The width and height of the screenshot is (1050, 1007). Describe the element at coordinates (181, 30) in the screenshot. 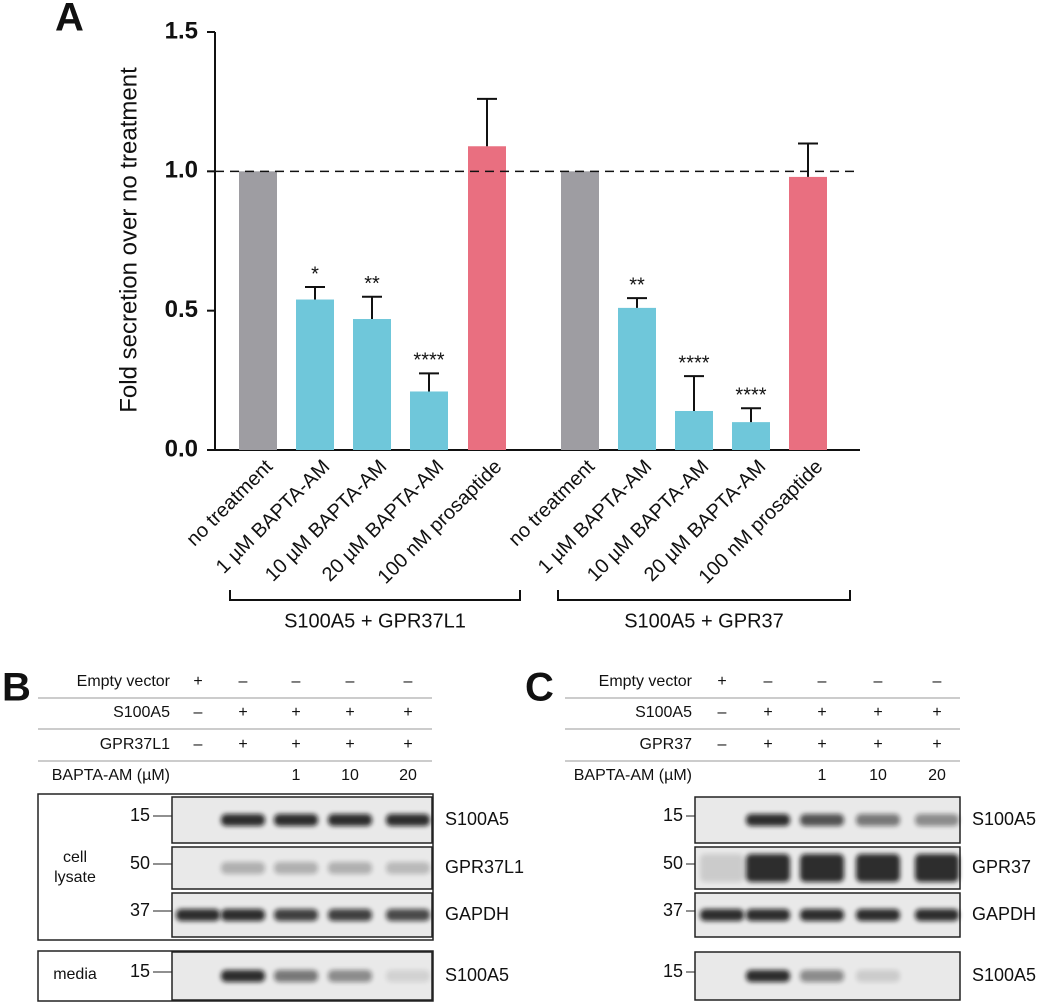

I see `y-tick-label: 1.5` at that location.